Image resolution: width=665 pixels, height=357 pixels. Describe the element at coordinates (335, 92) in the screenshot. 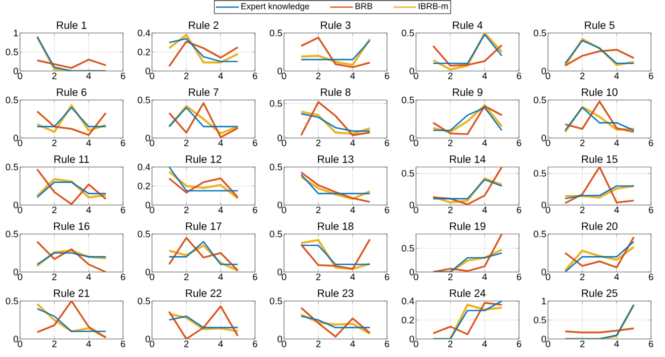

I see `chart-title: Rule 8` at that location.